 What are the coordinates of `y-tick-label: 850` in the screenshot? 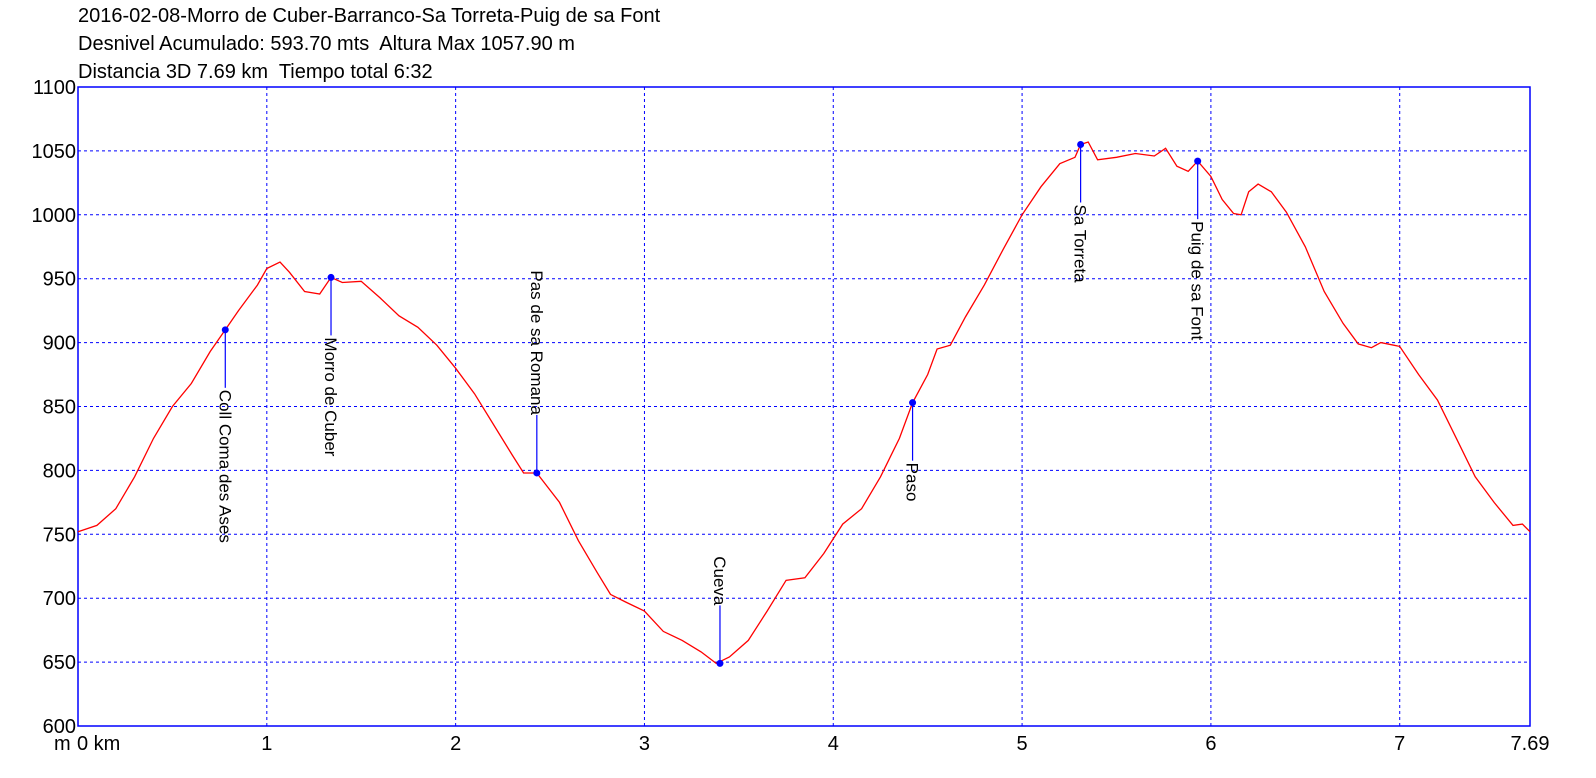 It's located at (59, 408).